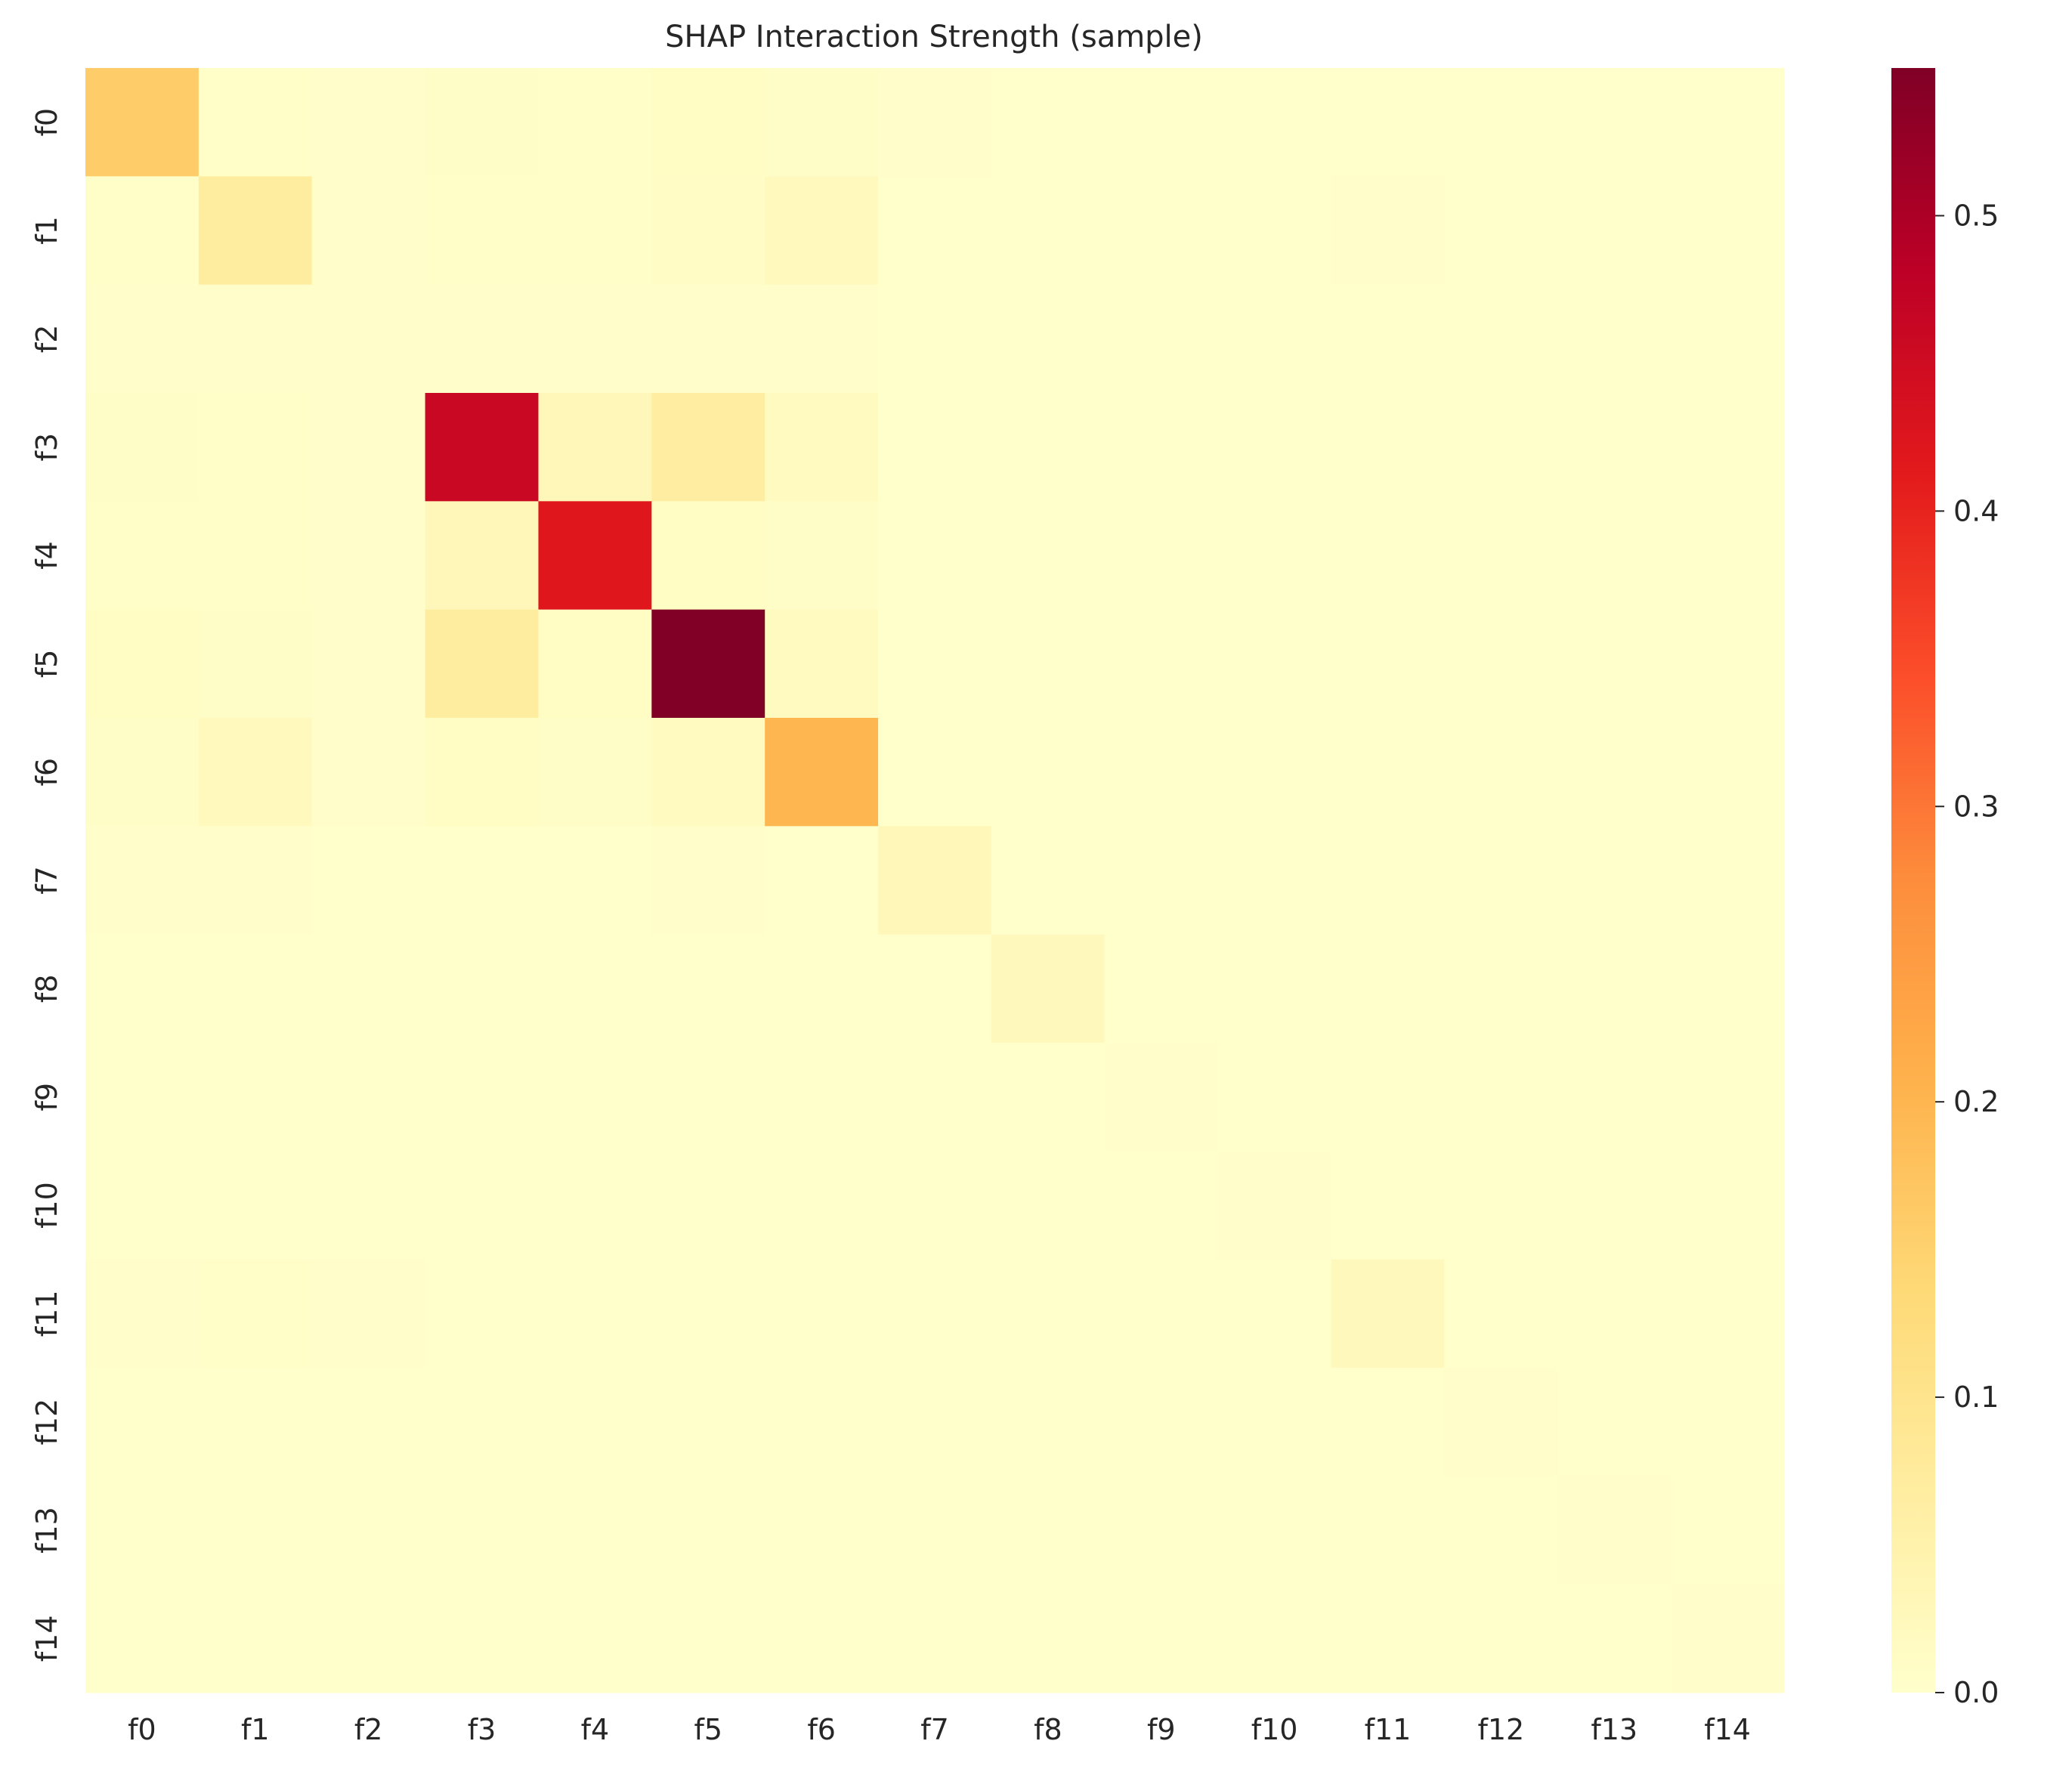  What do you see at coordinates (1976, 806) in the screenshot?
I see `colorbar-tick-label: 0.3` at bounding box center [1976, 806].